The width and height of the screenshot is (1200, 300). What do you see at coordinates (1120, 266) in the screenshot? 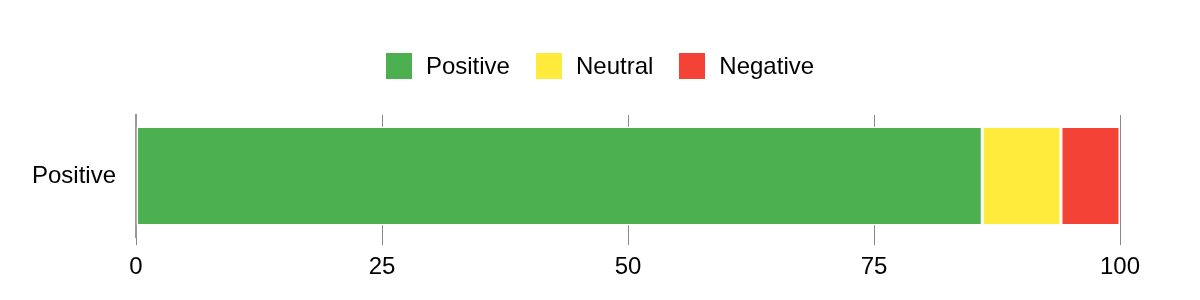
I see `x-tick-label: 100` at bounding box center [1120, 266].